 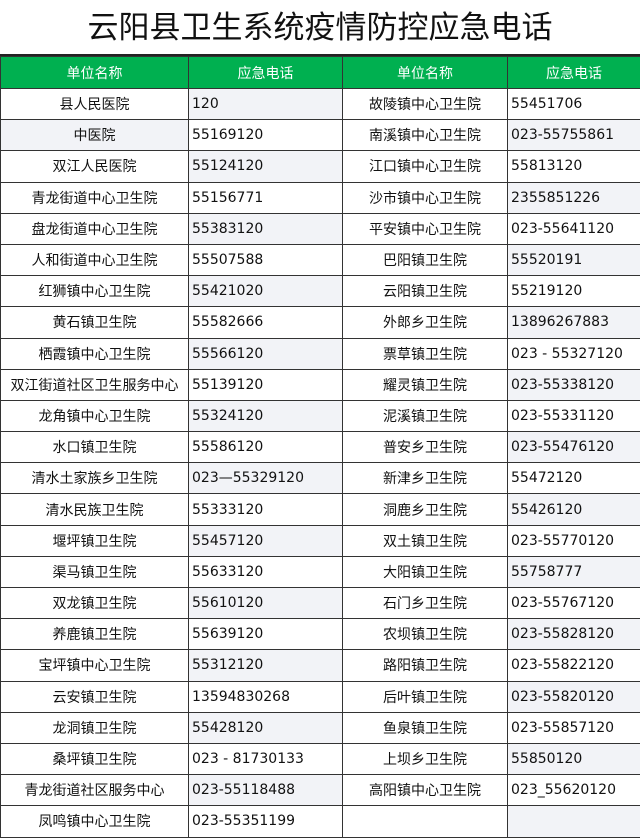 I want to click on phone-cell: 023-55770120, so click(x=574, y=540).